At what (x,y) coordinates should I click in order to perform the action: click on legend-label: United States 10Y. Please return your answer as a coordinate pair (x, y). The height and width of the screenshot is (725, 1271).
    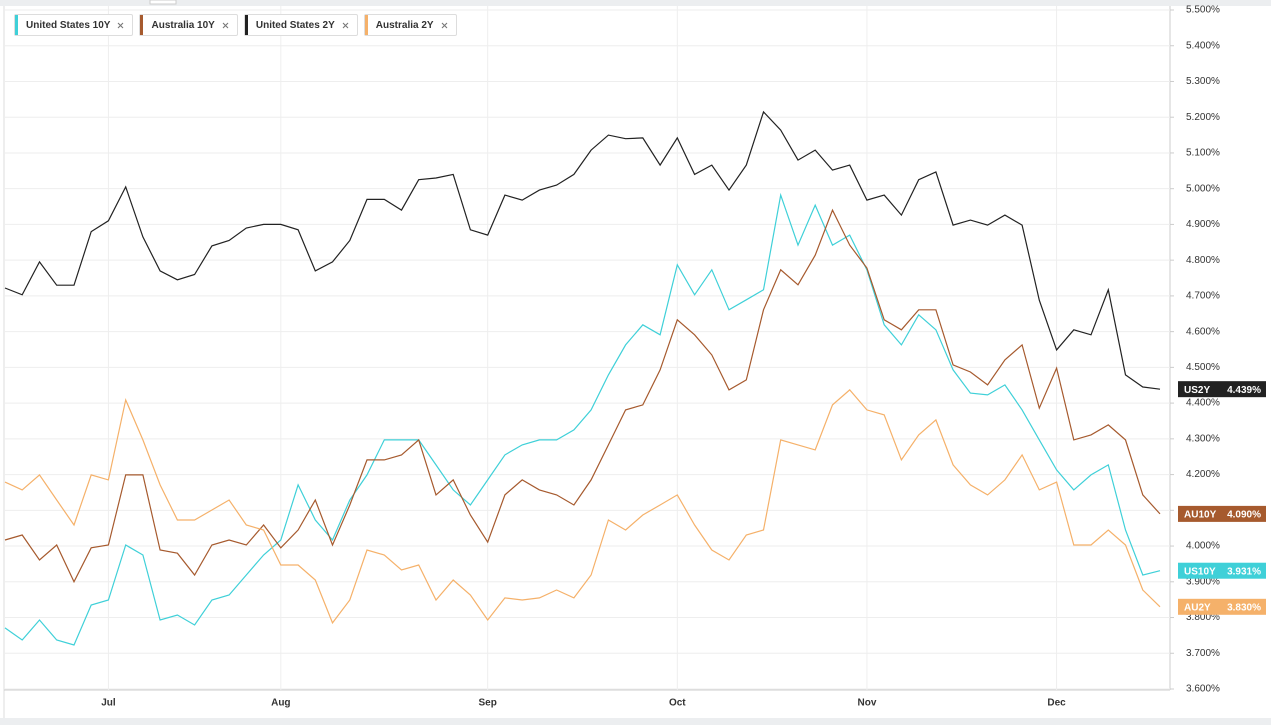
    Looking at the image, I should click on (68, 25).